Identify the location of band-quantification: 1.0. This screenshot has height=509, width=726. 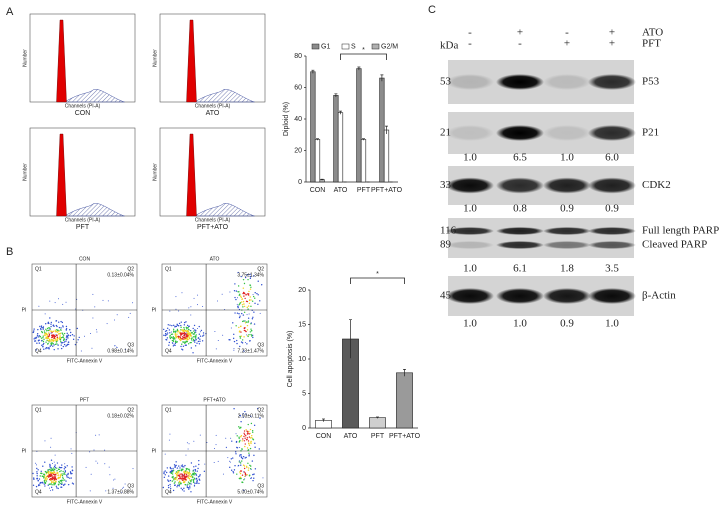
(612, 324).